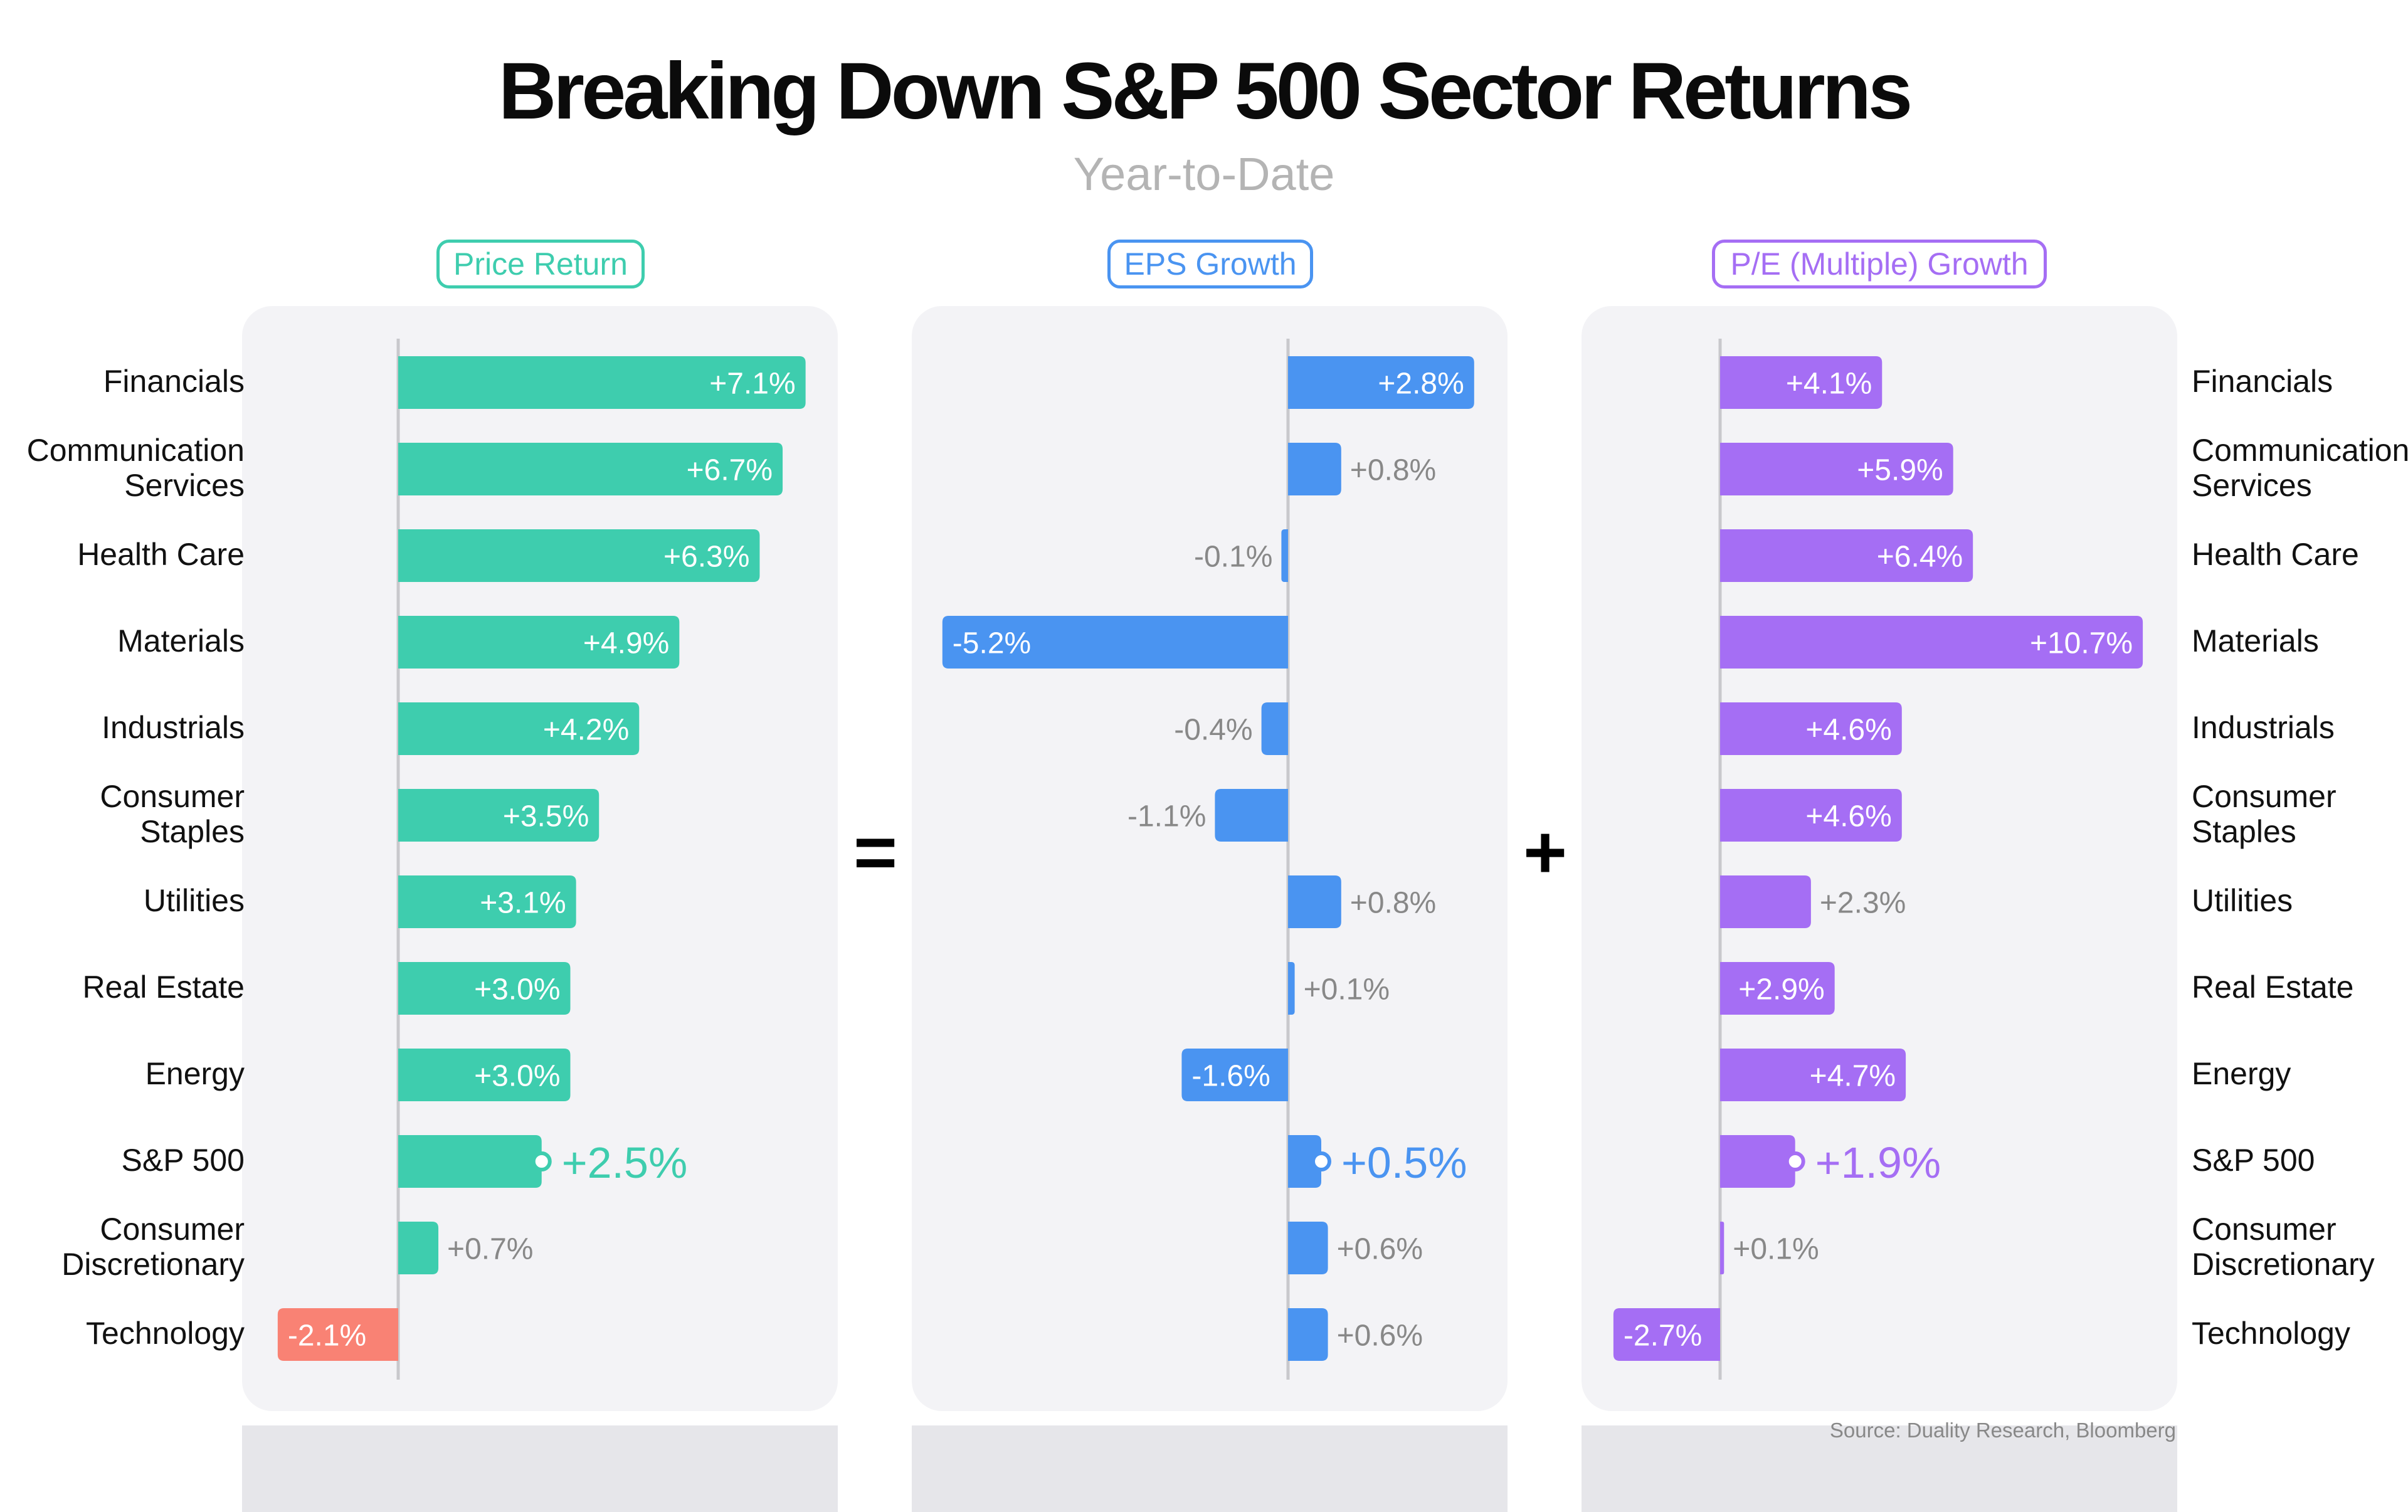  I want to click on category-label-left: Consumer Staples, so click(122, 814).